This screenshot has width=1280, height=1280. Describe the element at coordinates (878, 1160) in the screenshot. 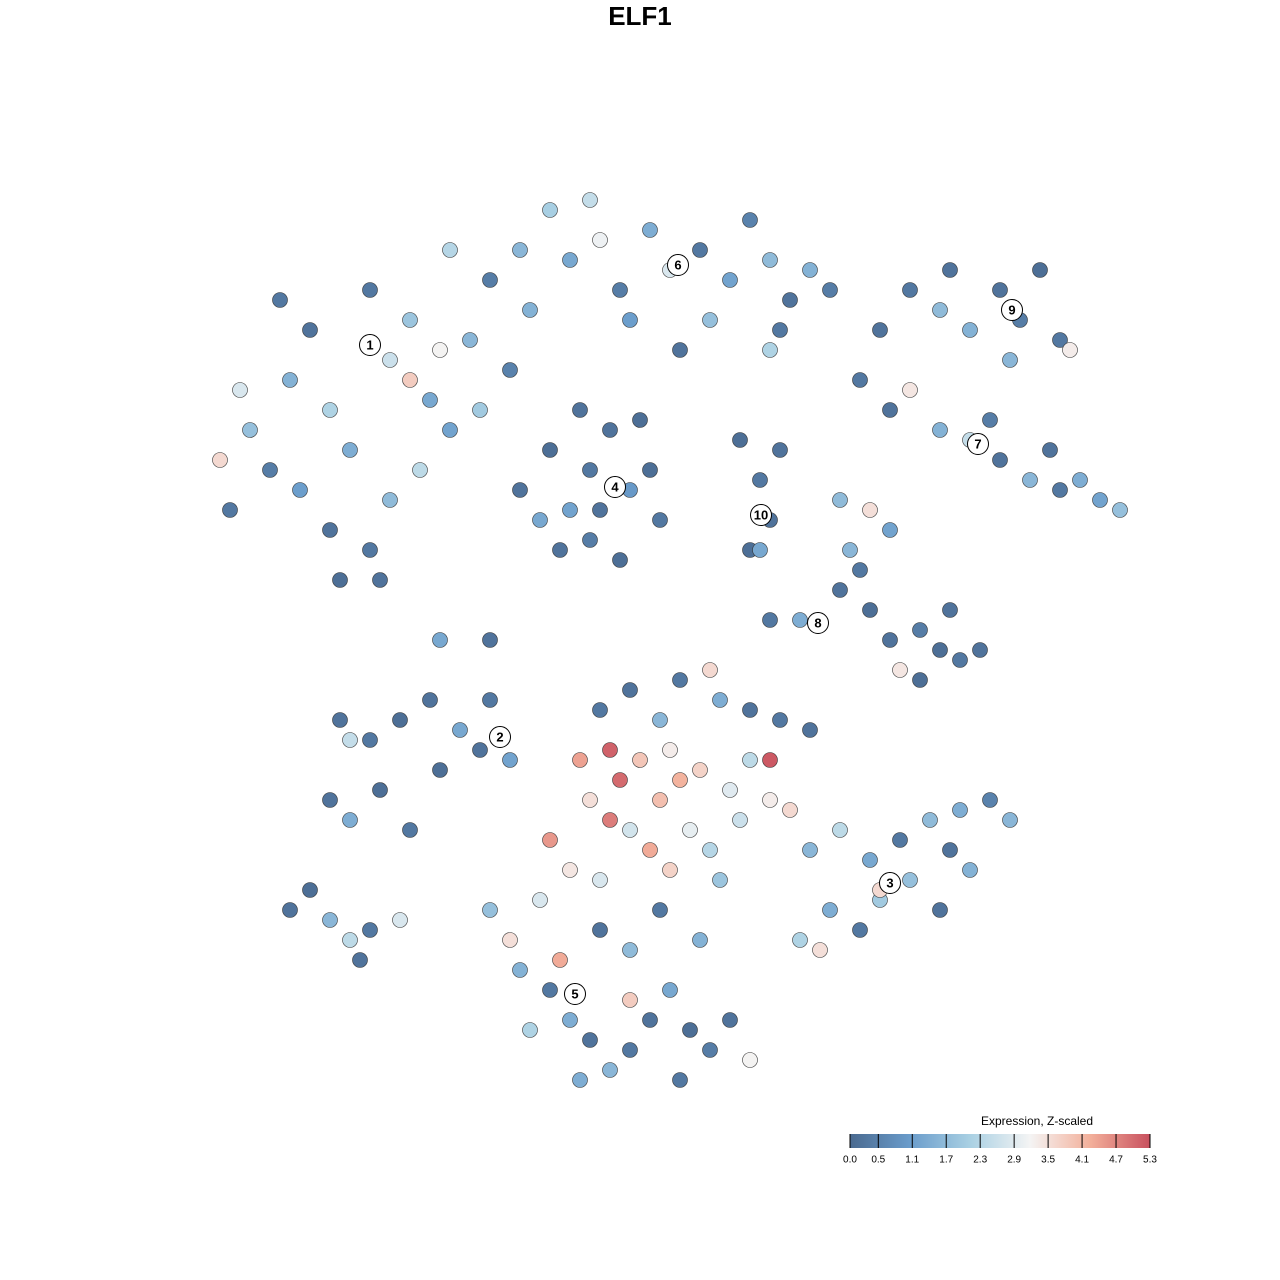

I see `colorbar-tick-label: 0.5` at that location.